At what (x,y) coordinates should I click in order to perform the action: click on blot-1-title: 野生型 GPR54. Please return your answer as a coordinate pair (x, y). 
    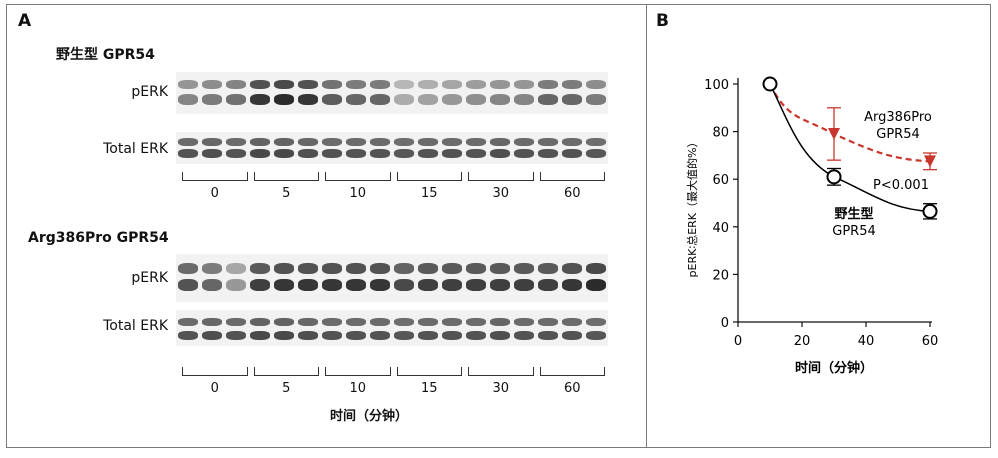
    Looking at the image, I should click on (105, 55).